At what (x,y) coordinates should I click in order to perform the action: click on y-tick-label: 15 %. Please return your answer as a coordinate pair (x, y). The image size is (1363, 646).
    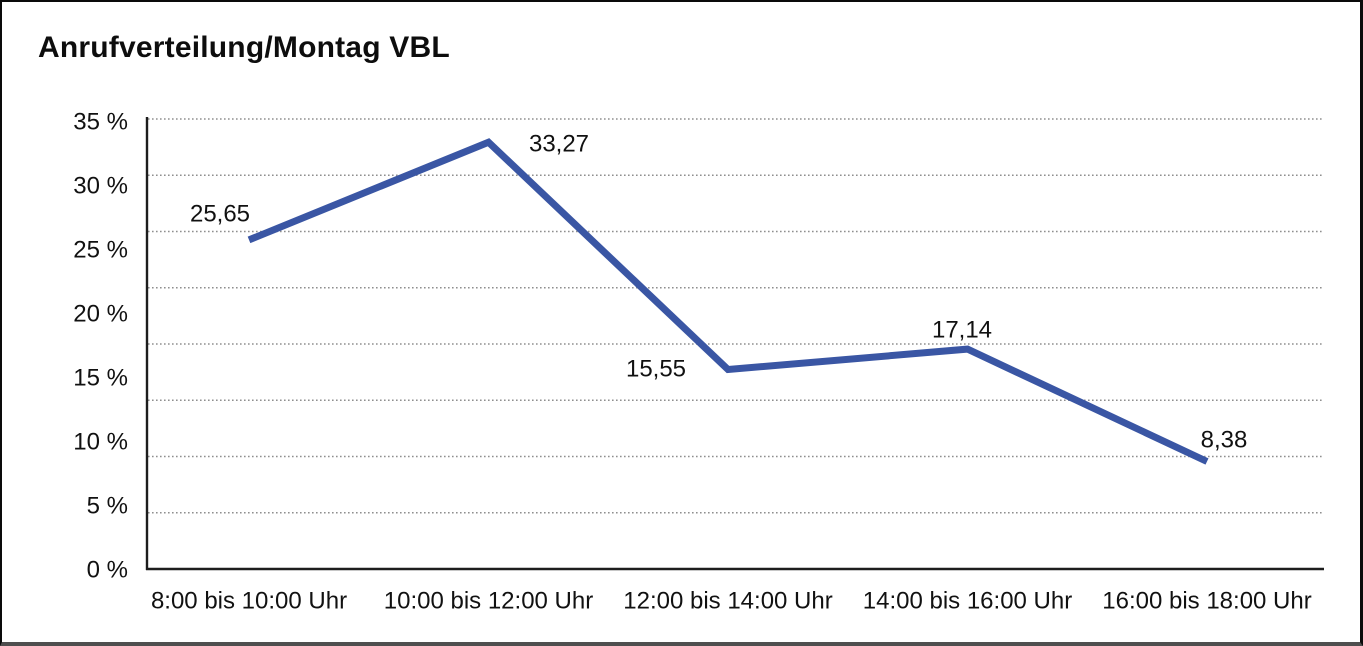
    Looking at the image, I should click on (100, 377).